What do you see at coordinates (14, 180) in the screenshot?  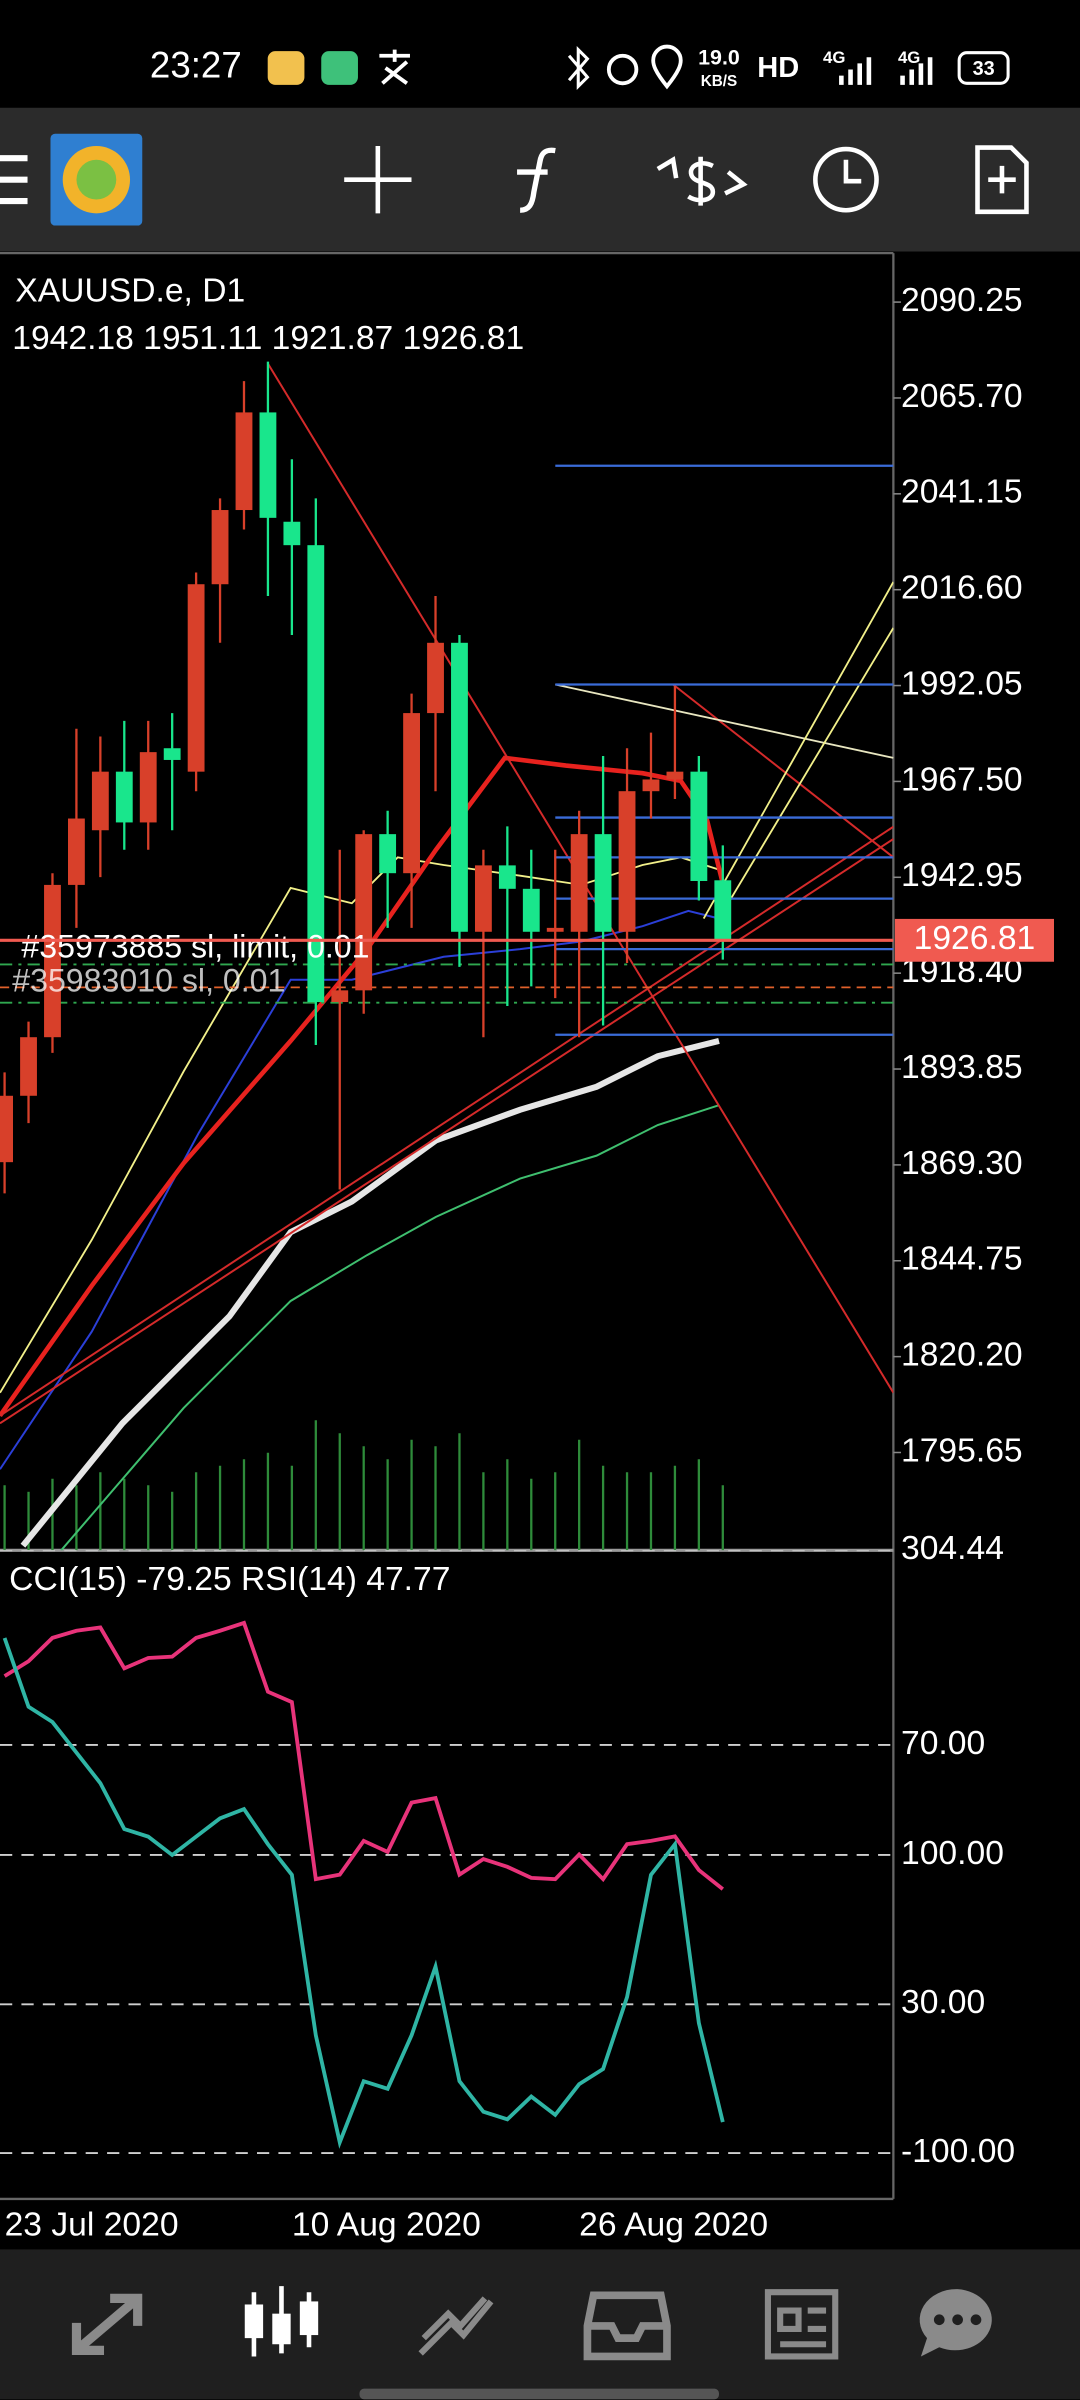 I see `menu-button` at bounding box center [14, 180].